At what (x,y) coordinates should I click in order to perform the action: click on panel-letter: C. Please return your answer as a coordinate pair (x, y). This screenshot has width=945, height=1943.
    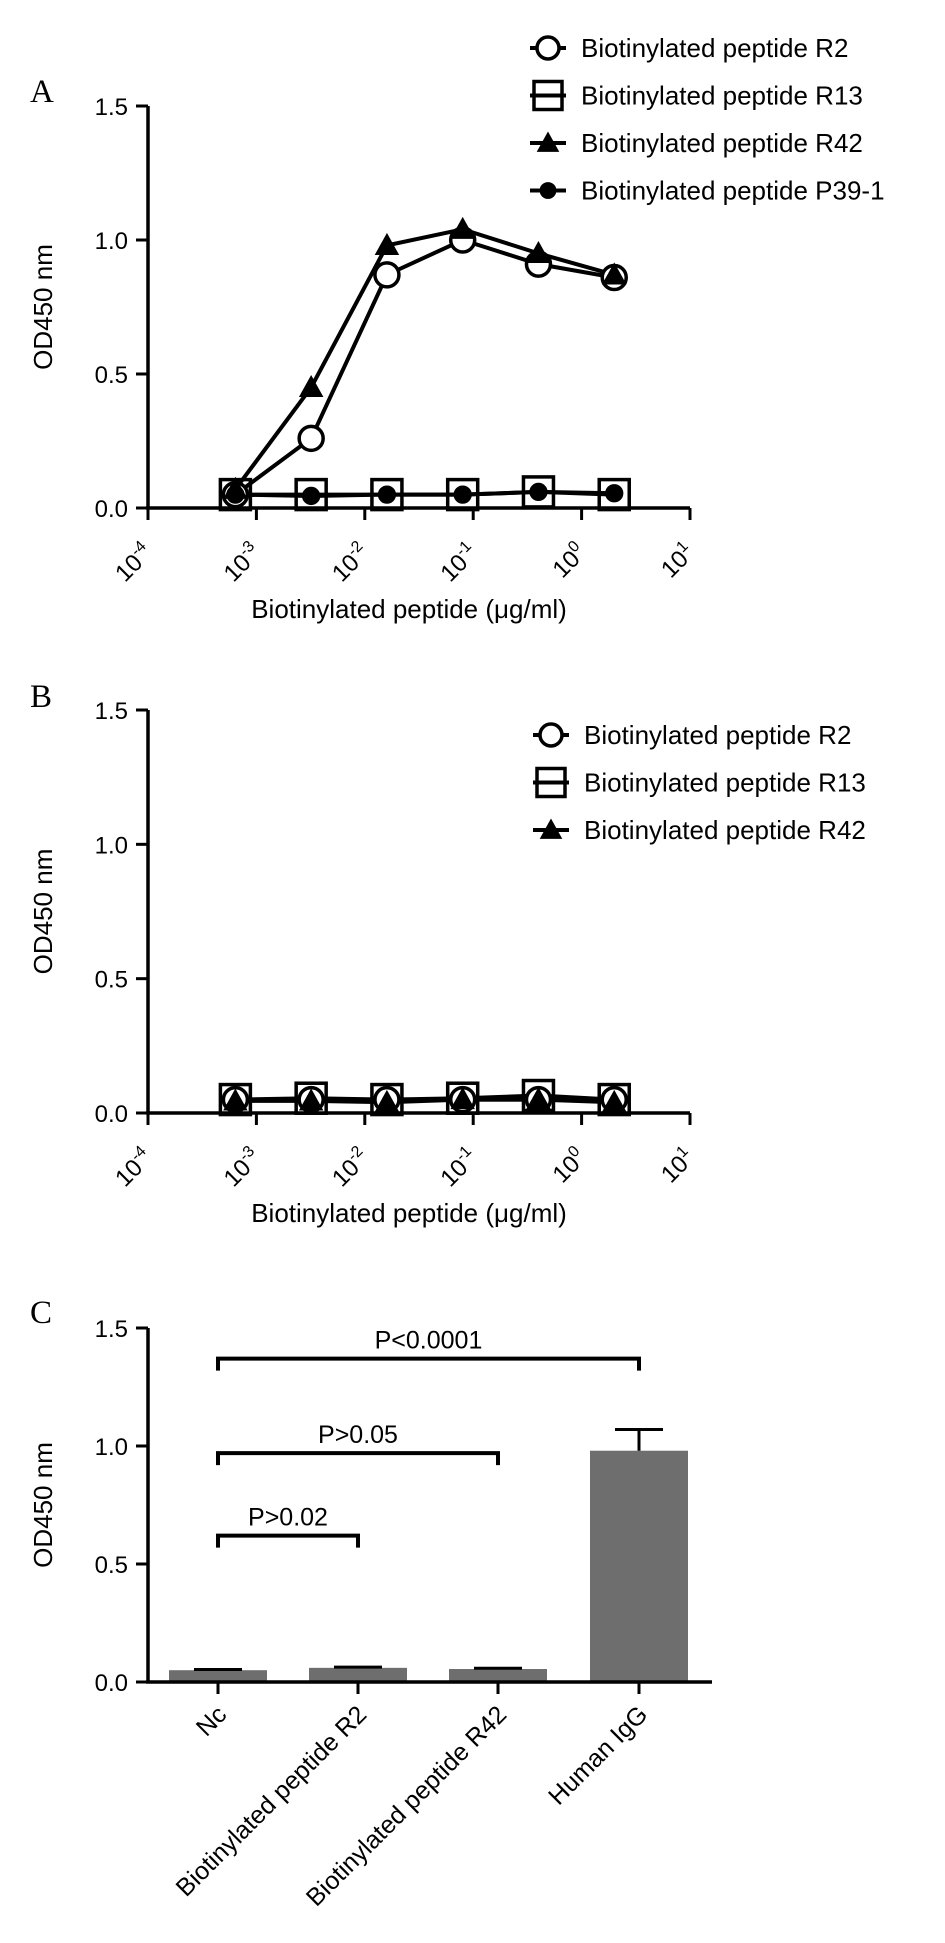
    Looking at the image, I should click on (41, 1313).